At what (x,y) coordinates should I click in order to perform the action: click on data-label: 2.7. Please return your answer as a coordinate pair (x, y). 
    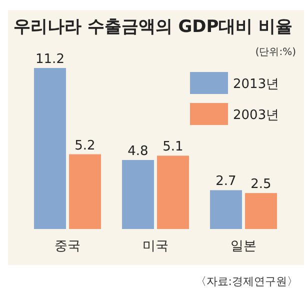
    Looking at the image, I should click on (226, 182).